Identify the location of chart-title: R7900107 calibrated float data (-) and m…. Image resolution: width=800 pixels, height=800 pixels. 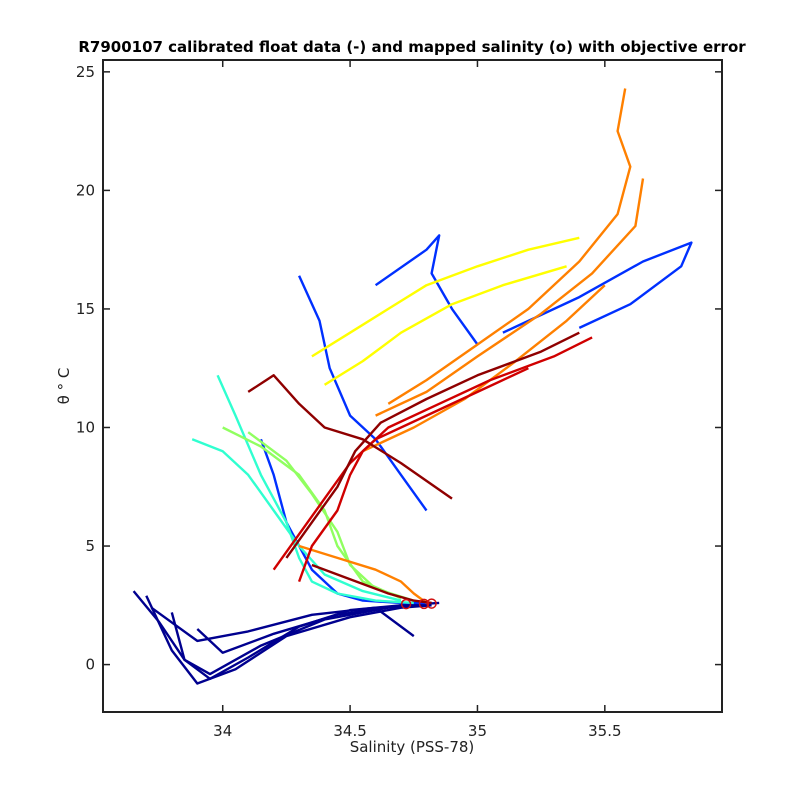
(412, 47).